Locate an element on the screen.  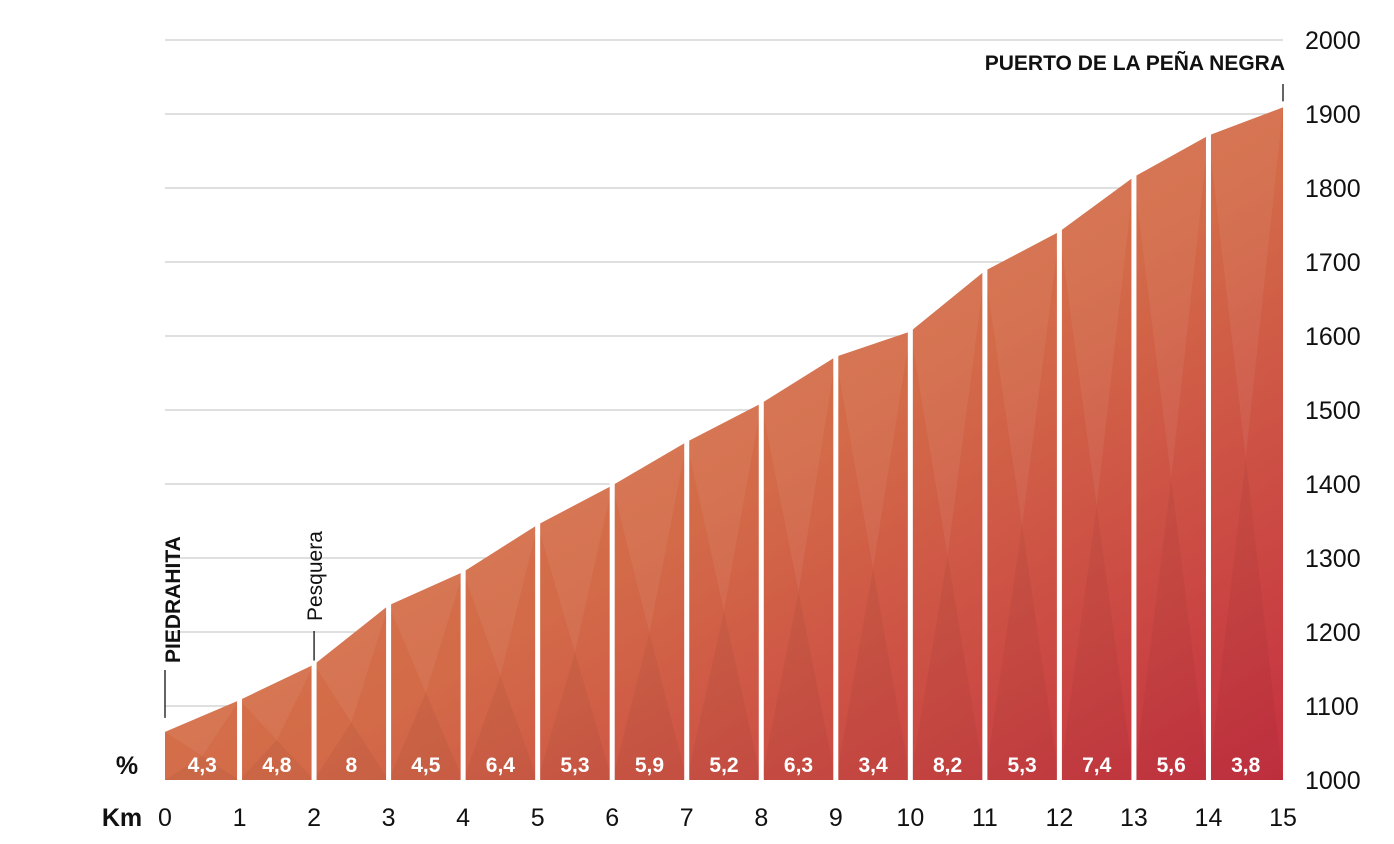
annotation-piedrahita: PIEDRAHITA is located at coordinates (173, 599).